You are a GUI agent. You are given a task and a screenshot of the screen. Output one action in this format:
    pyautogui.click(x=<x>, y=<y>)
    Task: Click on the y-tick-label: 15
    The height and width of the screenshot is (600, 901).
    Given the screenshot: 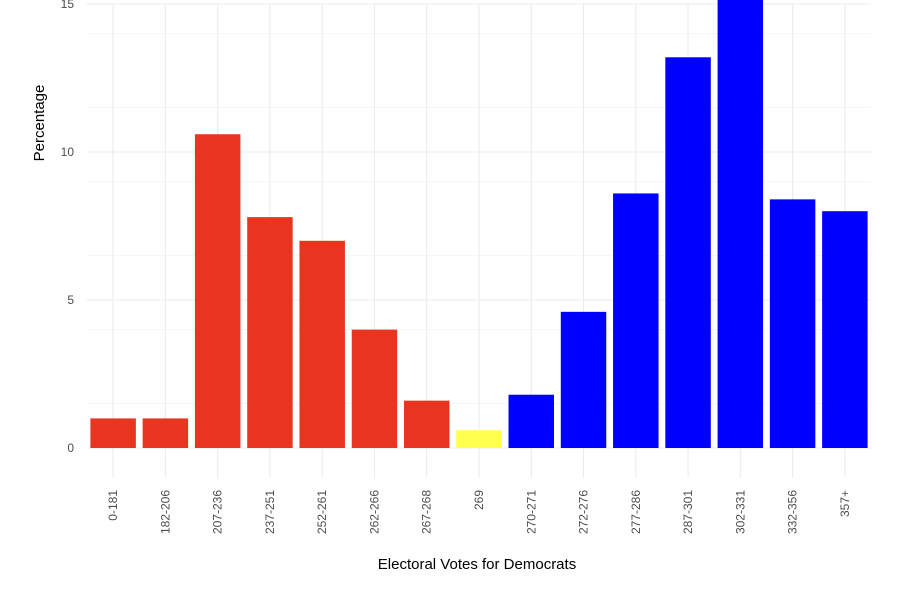 What is the action you would take?
    pyautogui.click(x=68, y=5)
    